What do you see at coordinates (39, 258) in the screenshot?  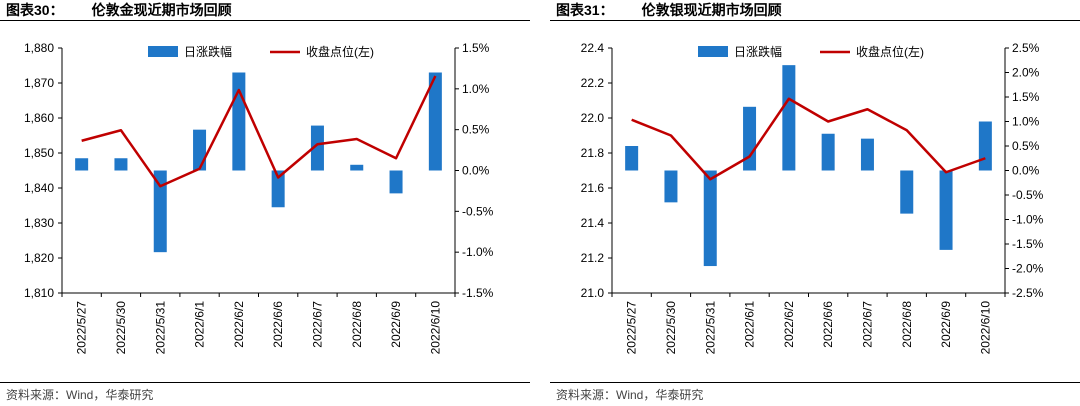 I see `left-tick-label: 1,820` at bounding box center [39, 258].